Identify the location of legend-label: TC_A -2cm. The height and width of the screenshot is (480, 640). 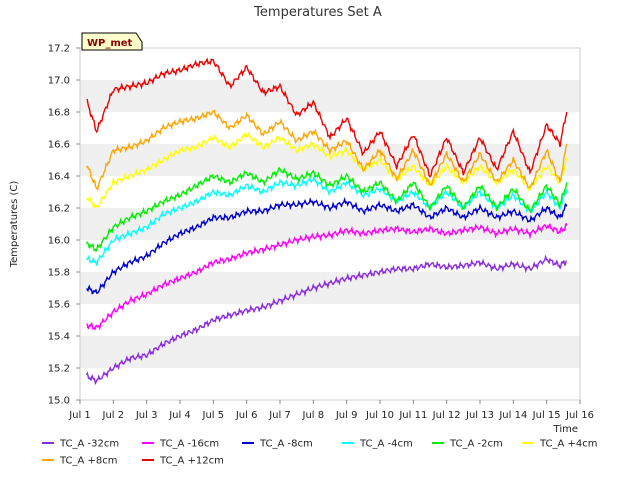
(476, 444).